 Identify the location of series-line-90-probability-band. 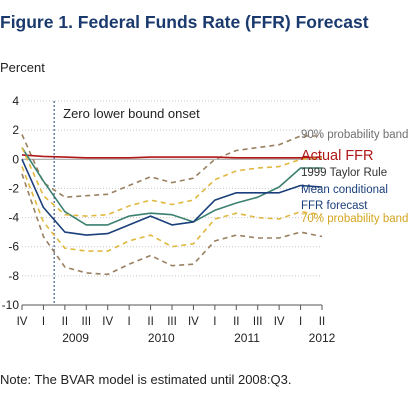
(171, 166).